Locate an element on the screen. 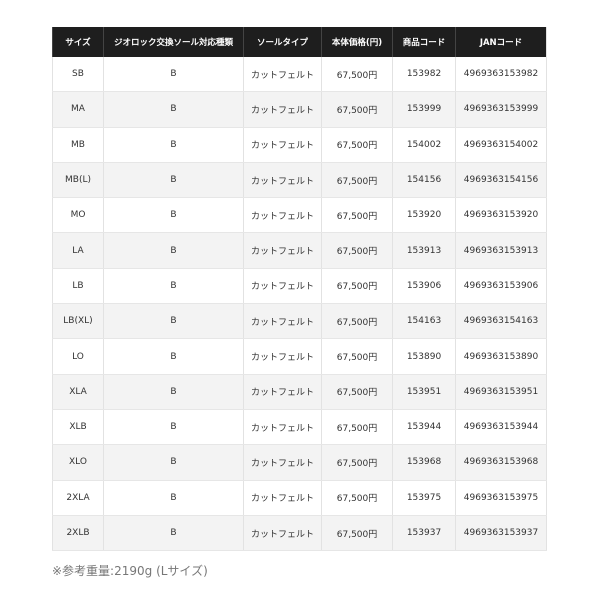 This screenshot has height=600, width=600. table-row: LB B カットフェルト 67,500円 153906 4969363153906 is located at coordinates (299, 286).